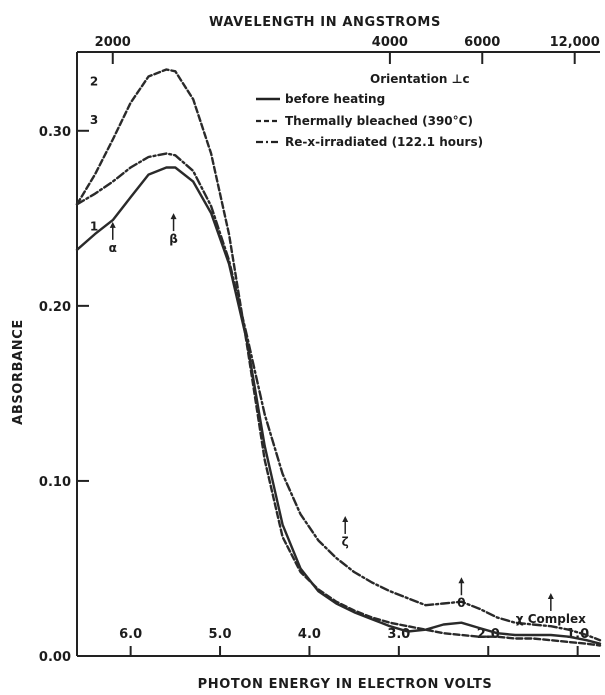  Describe the element at coordinates (55, 482) in the screenshot. I see `y-tick-label-1: 0.10` at that location.